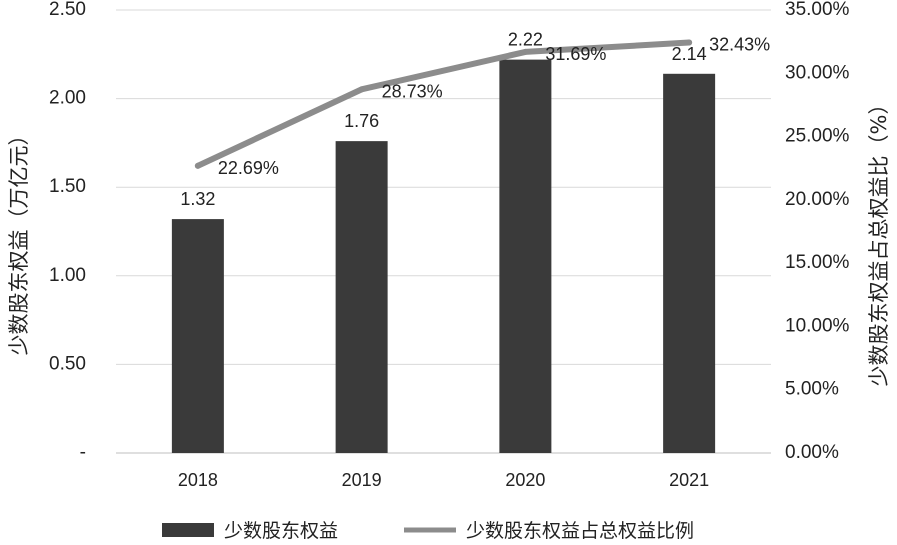 The image size is (897, 545). What do you see at coordinates (879, 240) in the screenshot?
I see `right-axis-title: 少数股东权益占总权益比（%）` at bounding box center [879, 240].